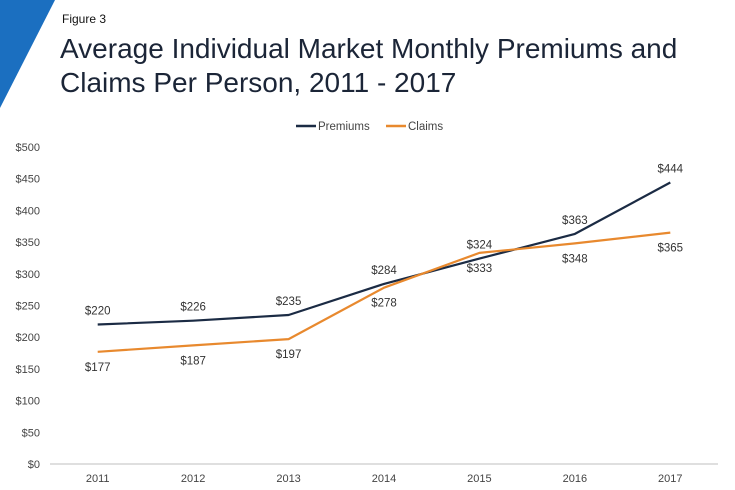 This screenshot has width=735, height=490. Describe the element at coordinates (575, 221) in the screenshot. I see `data-label-premiums: $363` at that location.